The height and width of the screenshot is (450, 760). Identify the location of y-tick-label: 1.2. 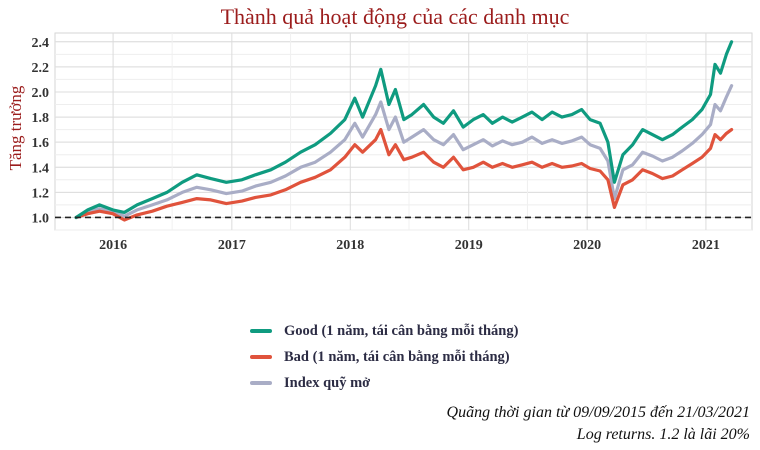
(41, 193).